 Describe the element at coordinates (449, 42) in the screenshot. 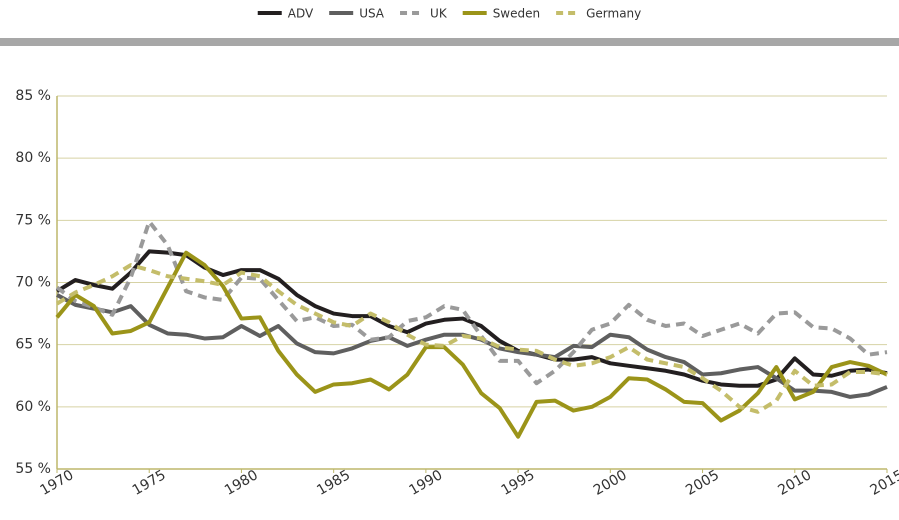

I see `header-bar` at that location.